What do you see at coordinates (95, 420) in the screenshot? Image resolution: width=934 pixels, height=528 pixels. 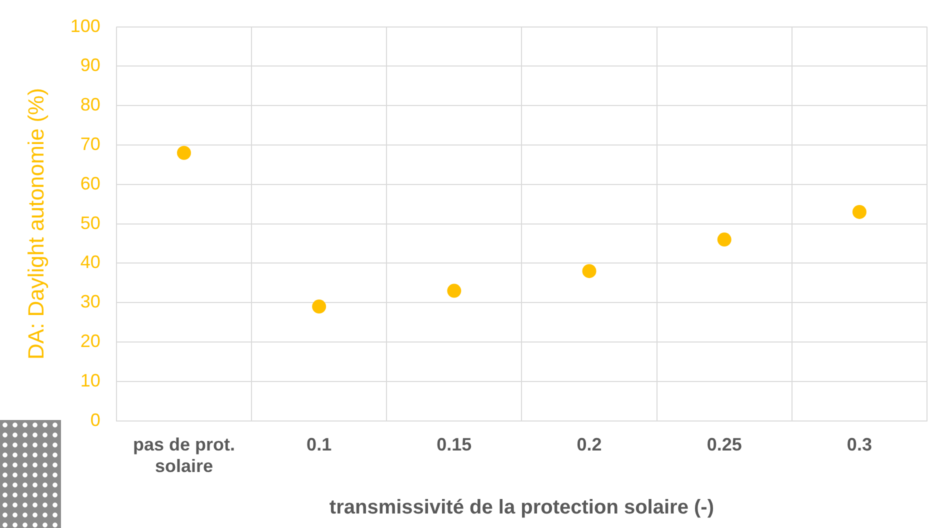 I see `y-tick-label: 0` at bounding box center [95, 420].